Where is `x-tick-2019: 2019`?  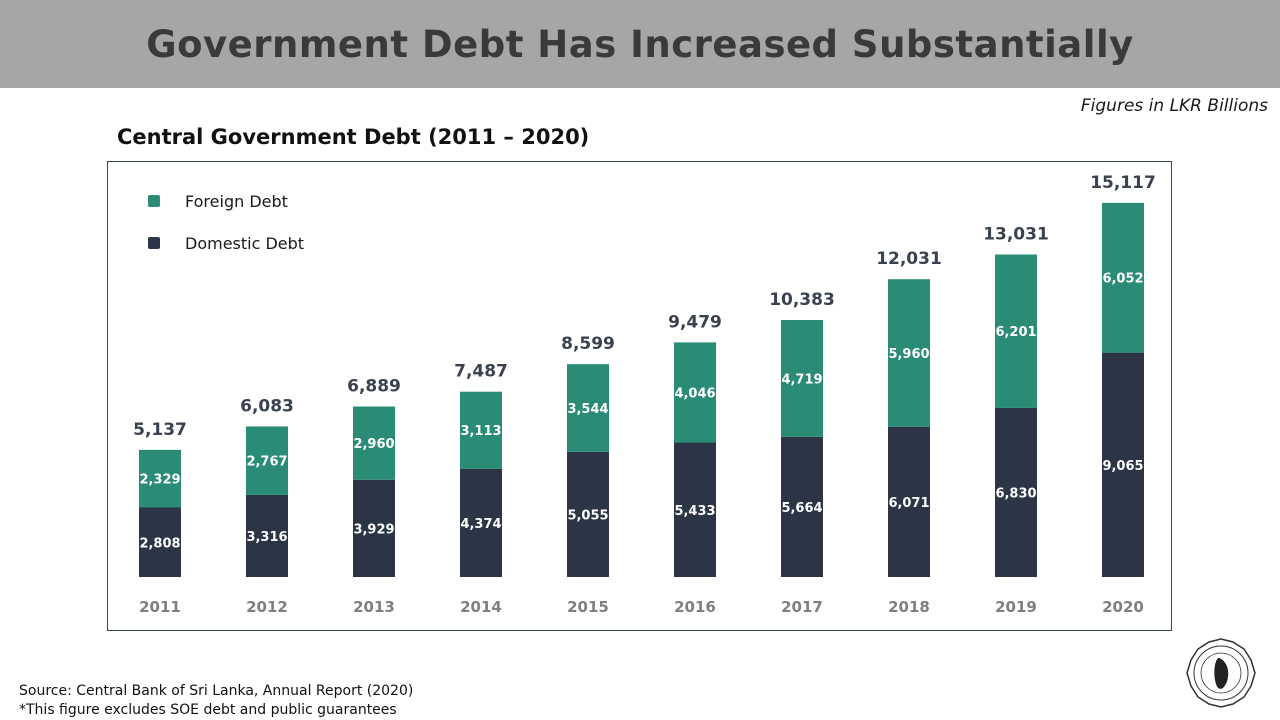
x-tick-2019: 2019 is located at coordinates (1016, 607).